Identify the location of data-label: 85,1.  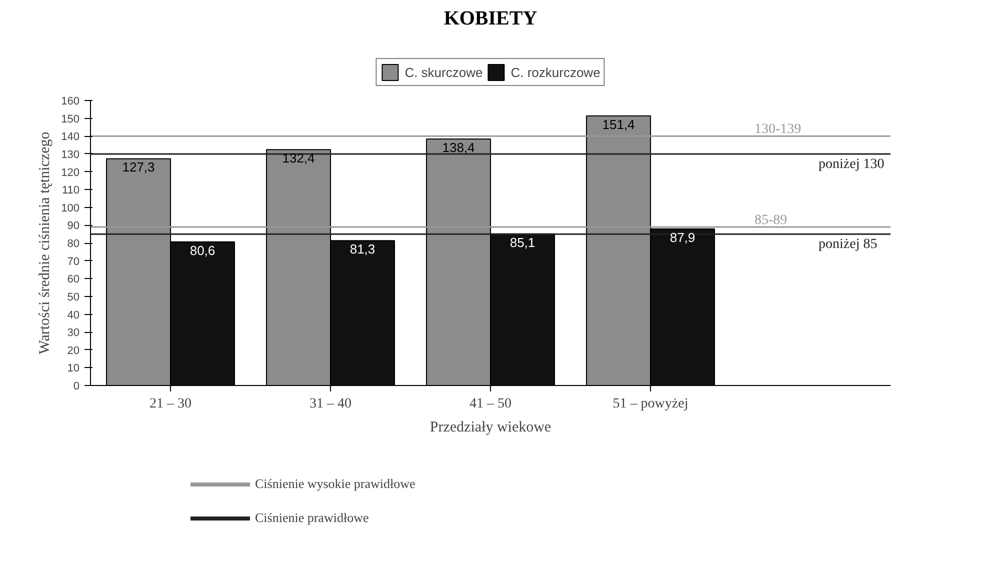
(523, 242).